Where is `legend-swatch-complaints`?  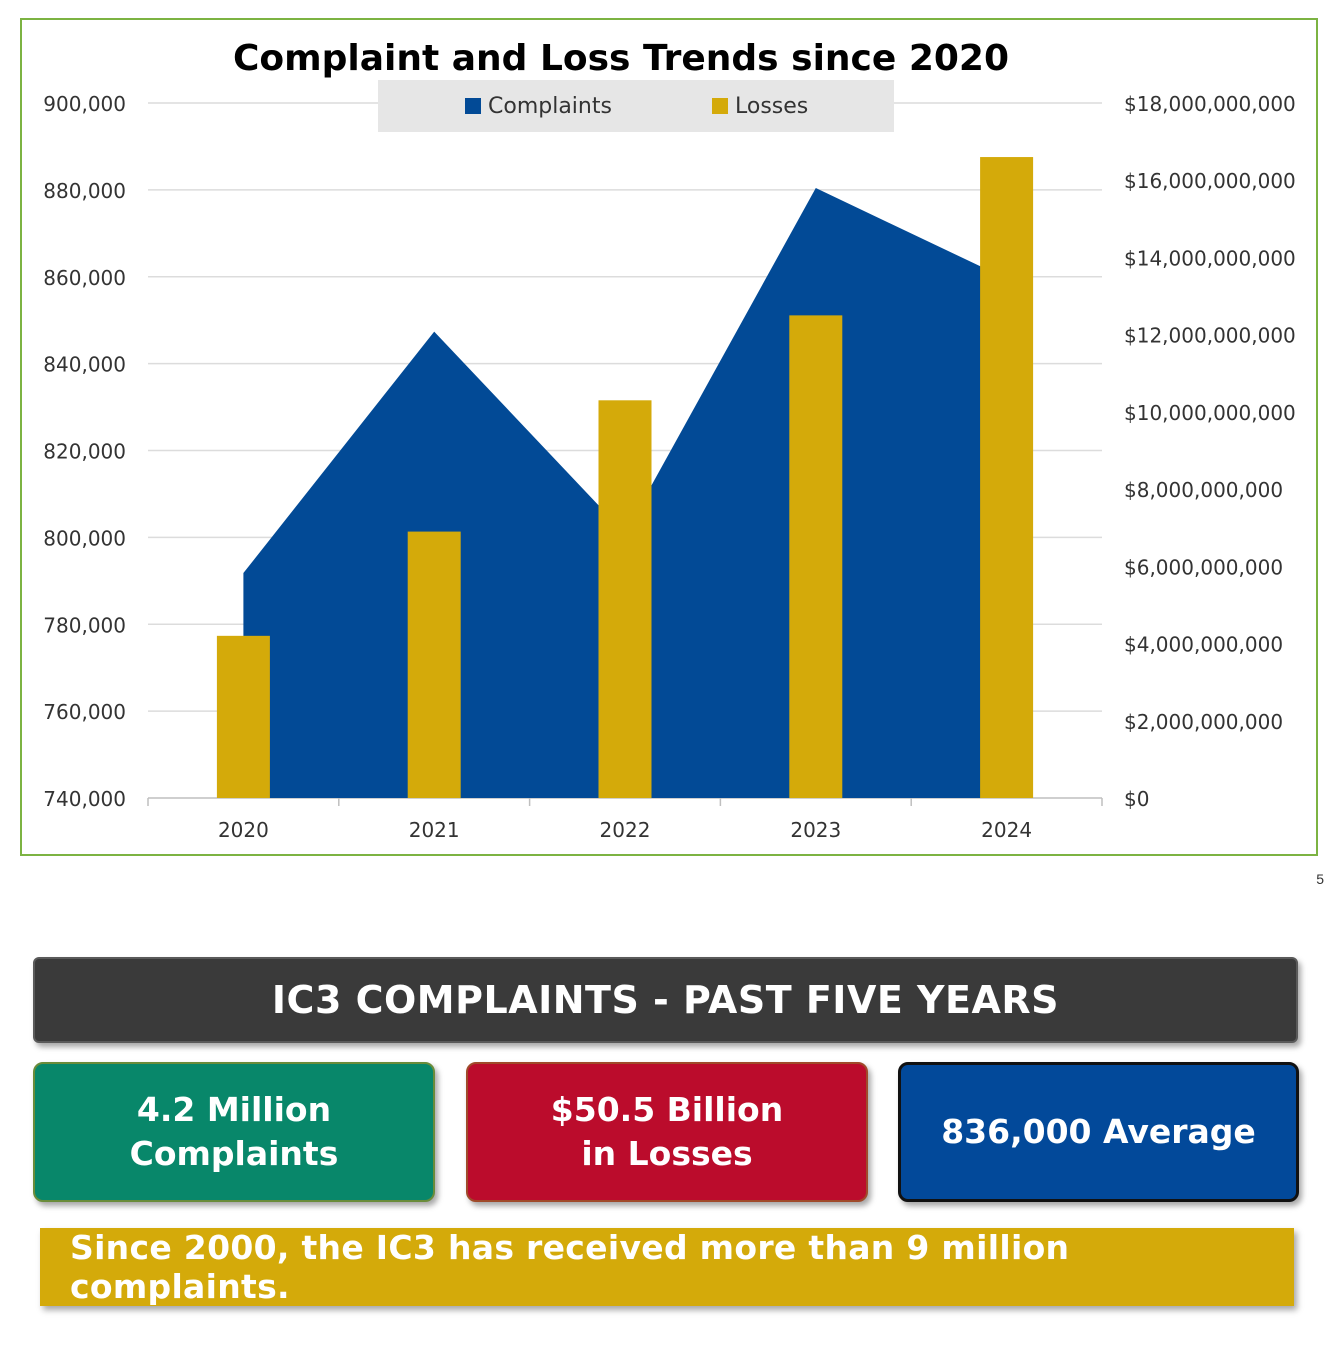 legend-swatch-complaints is located at coordinates (473, 106).